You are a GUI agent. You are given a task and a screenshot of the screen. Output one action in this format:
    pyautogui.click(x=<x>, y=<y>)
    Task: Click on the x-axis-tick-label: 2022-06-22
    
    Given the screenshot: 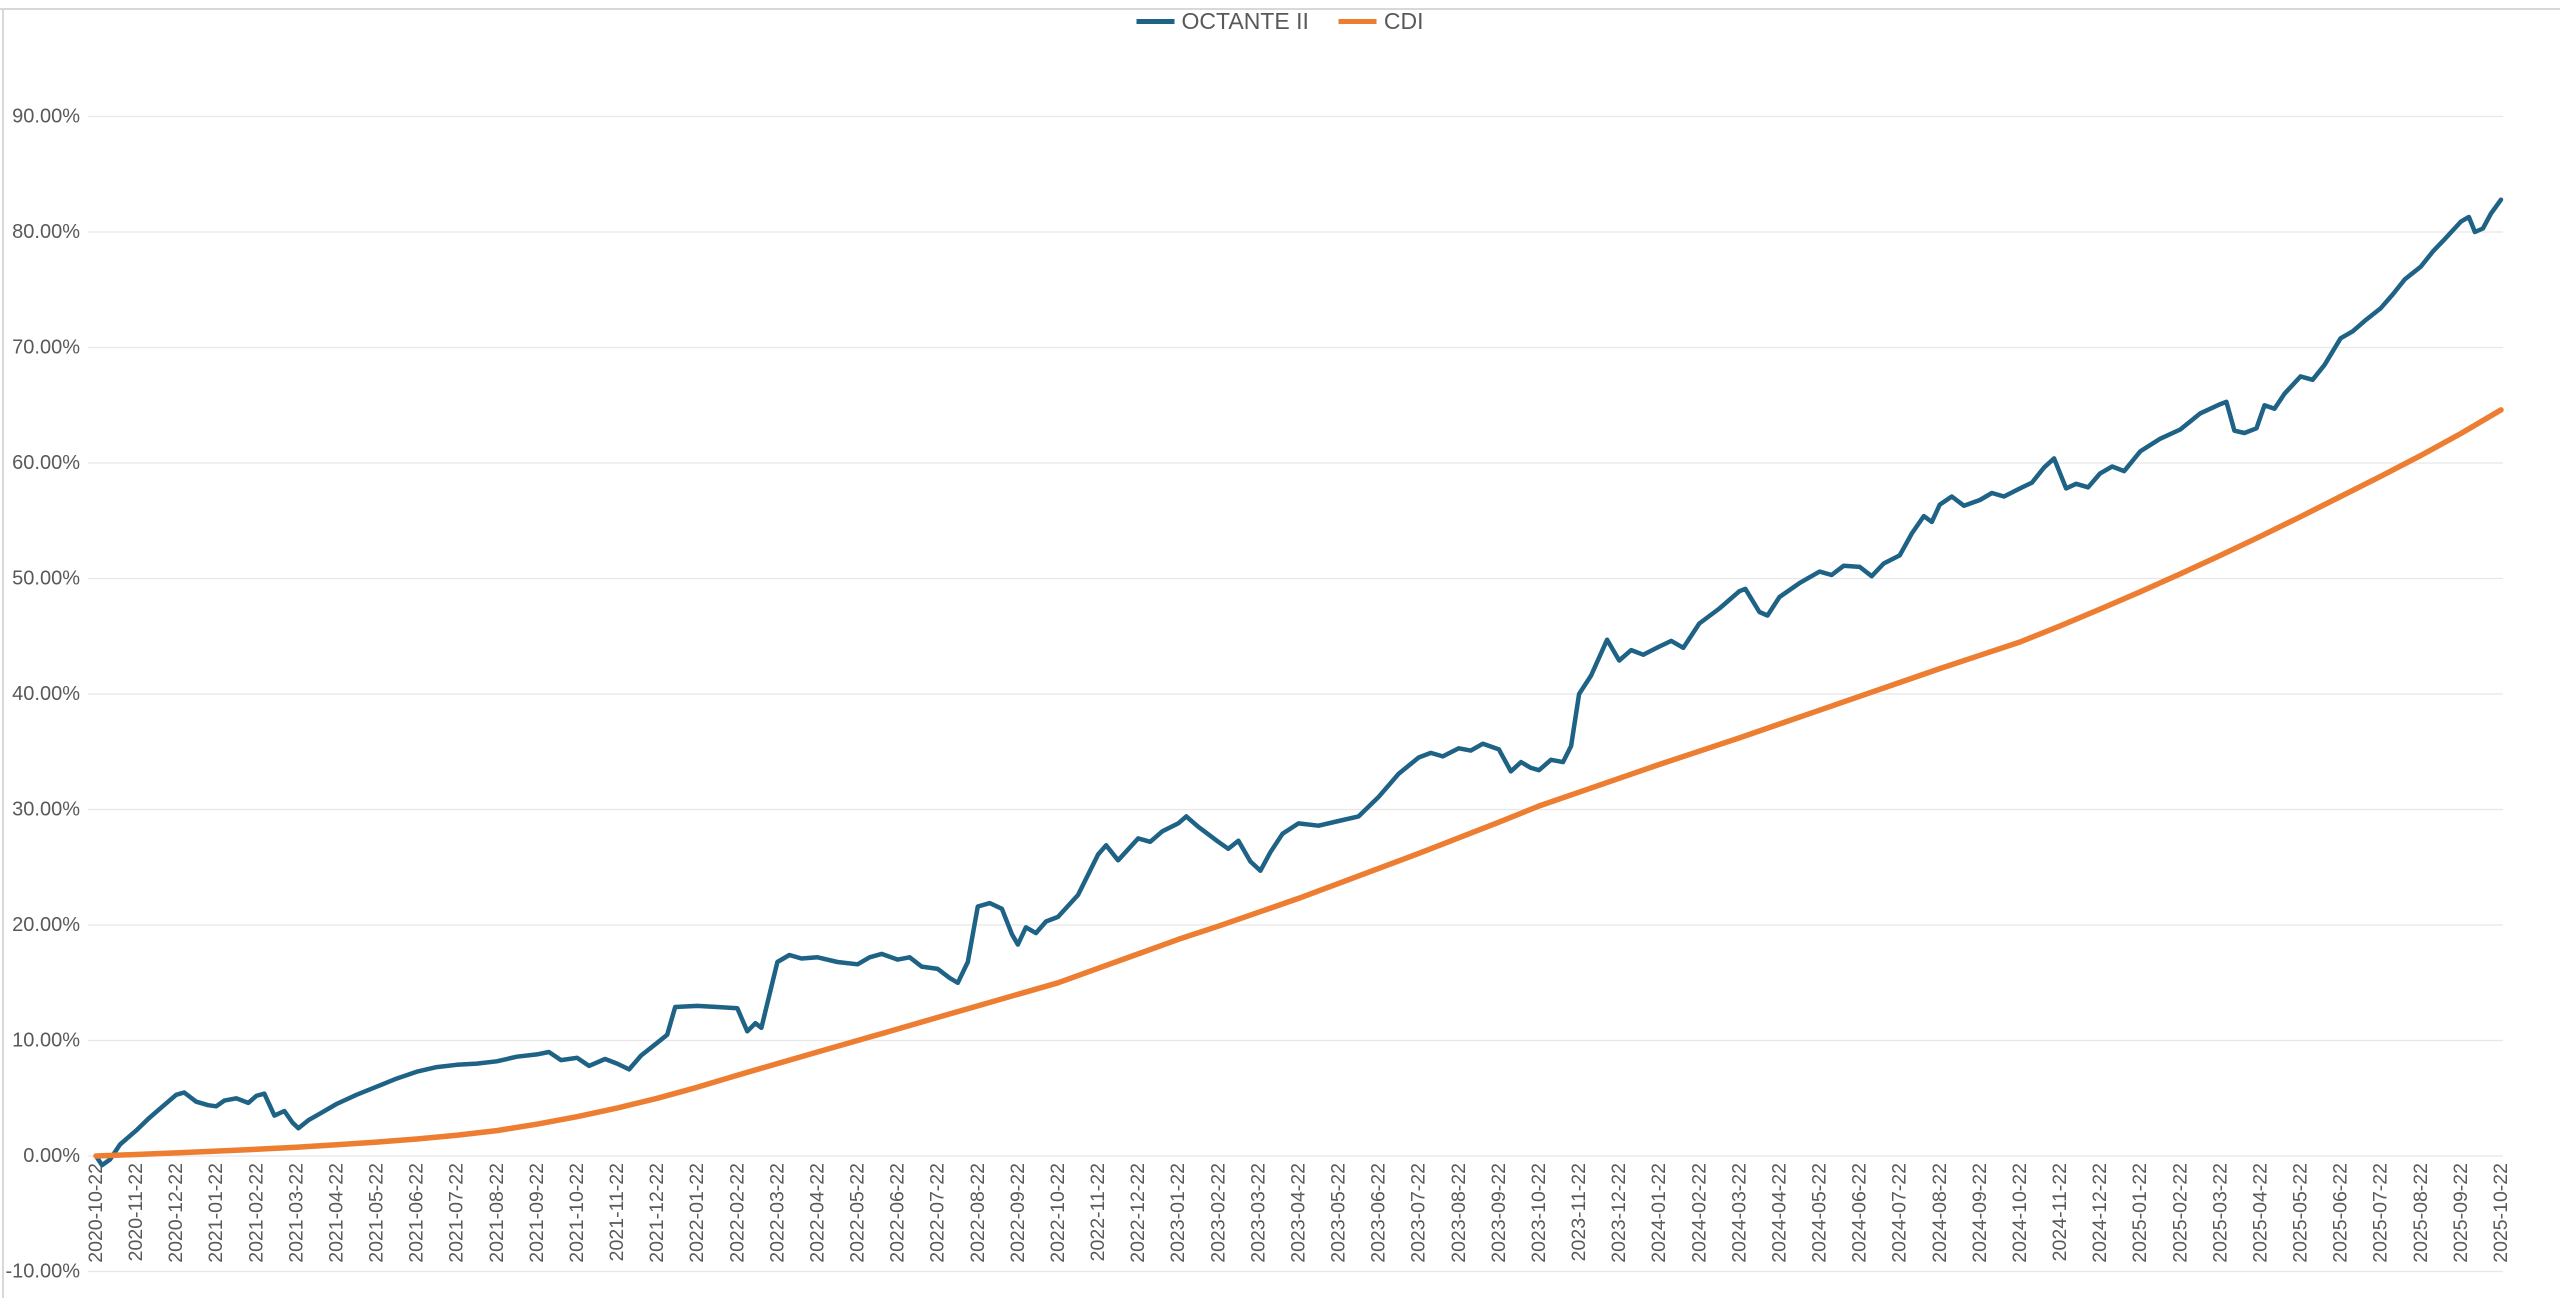 What is the action you would take?
    pyautogui.click(x=898, y=1213)
    